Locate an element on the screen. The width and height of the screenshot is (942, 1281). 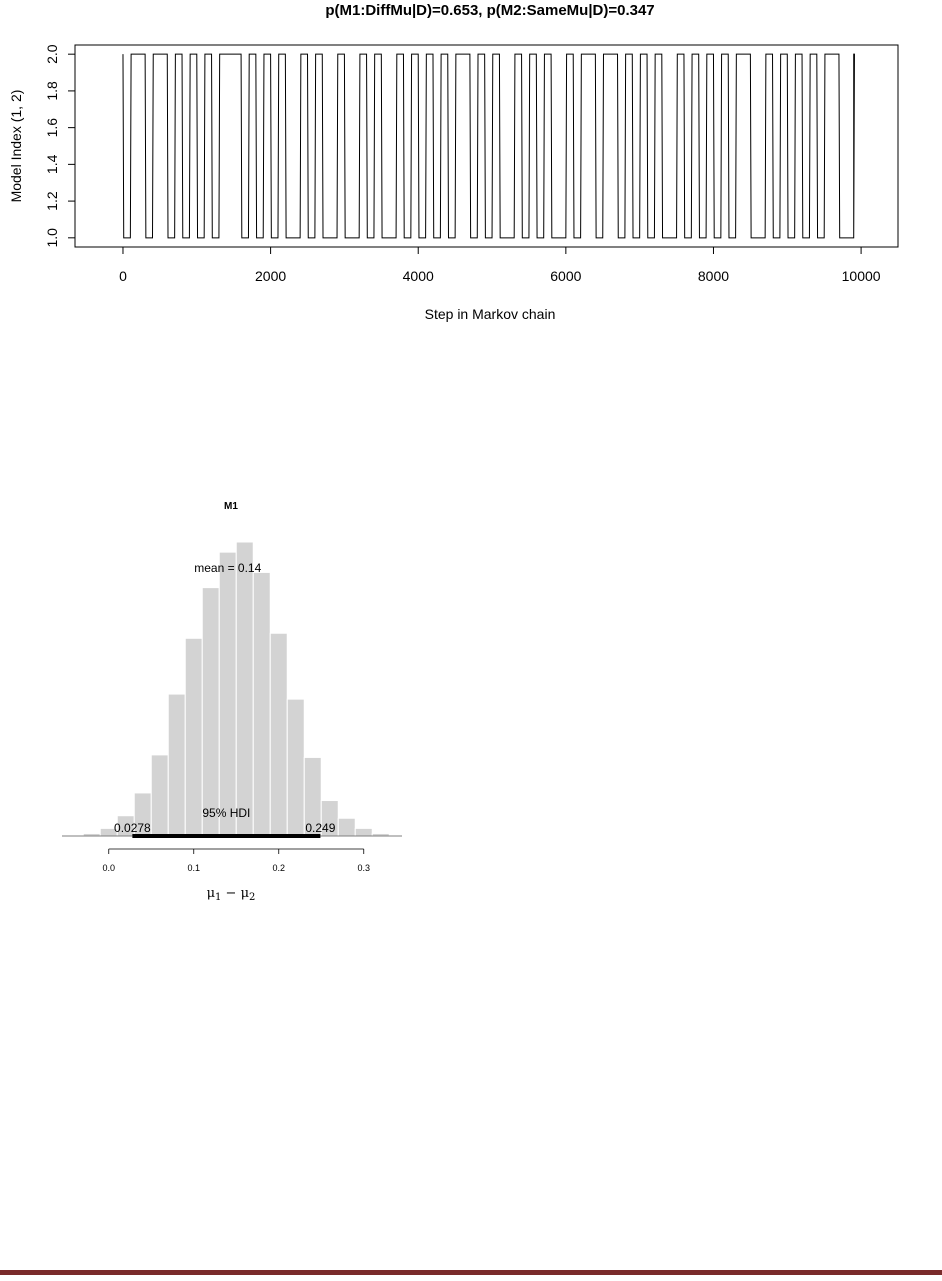
trace-plot-frame is located at coordinates (486, 146).